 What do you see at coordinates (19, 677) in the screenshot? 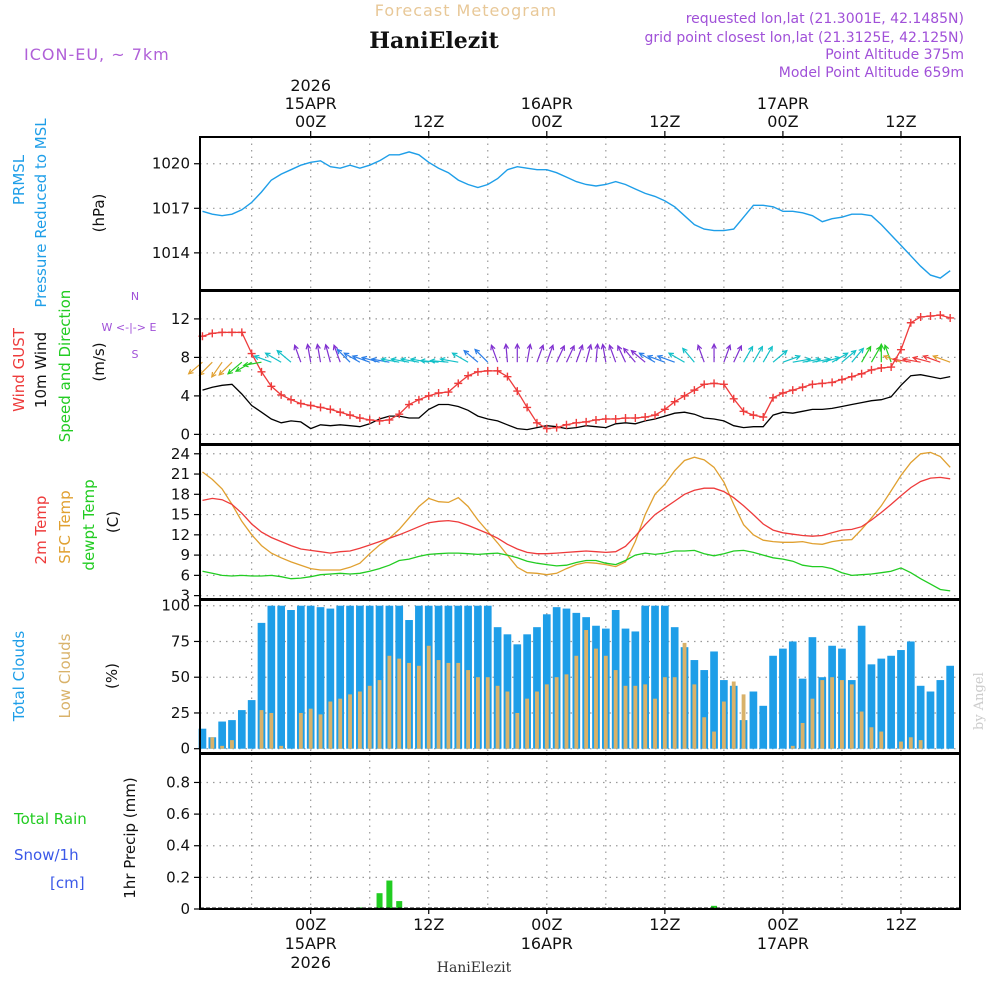
I see `total-clouds-label: Total Clouds` at bounding box center [19, 677].